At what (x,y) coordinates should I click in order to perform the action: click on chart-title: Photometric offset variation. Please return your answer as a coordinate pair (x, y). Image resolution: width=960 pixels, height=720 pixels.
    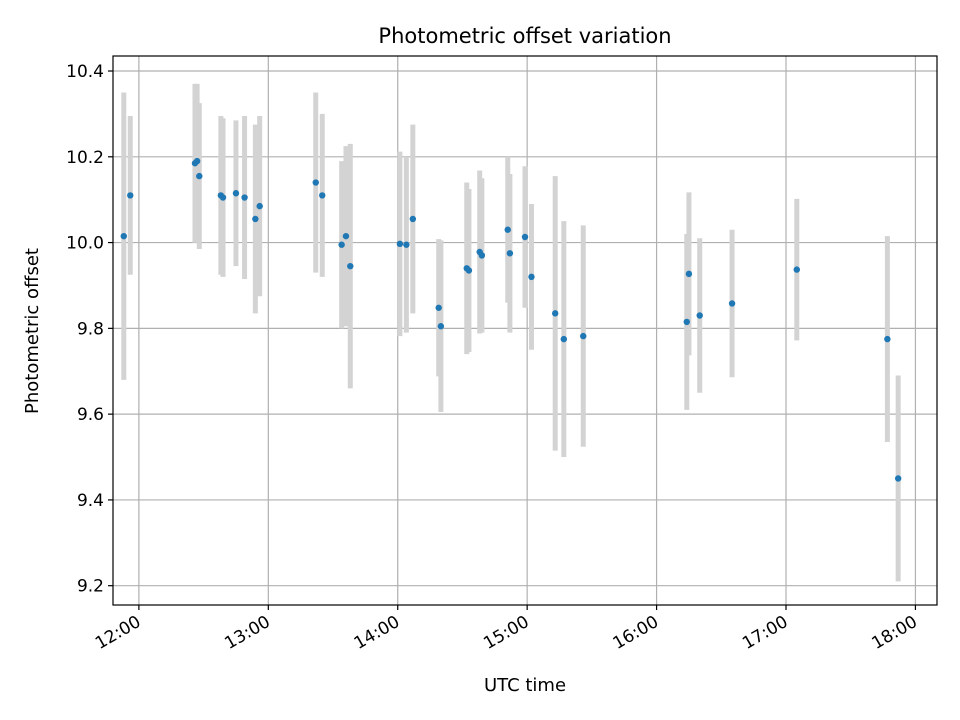
    Looking at the image, I should click on (524, 36).